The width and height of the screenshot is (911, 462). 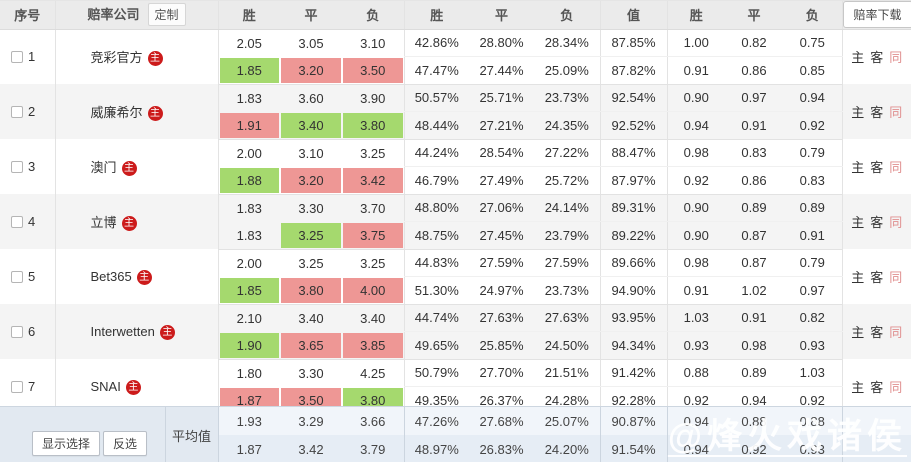 I want to click on odds-value: 3.20, so click(x=311, y=70).